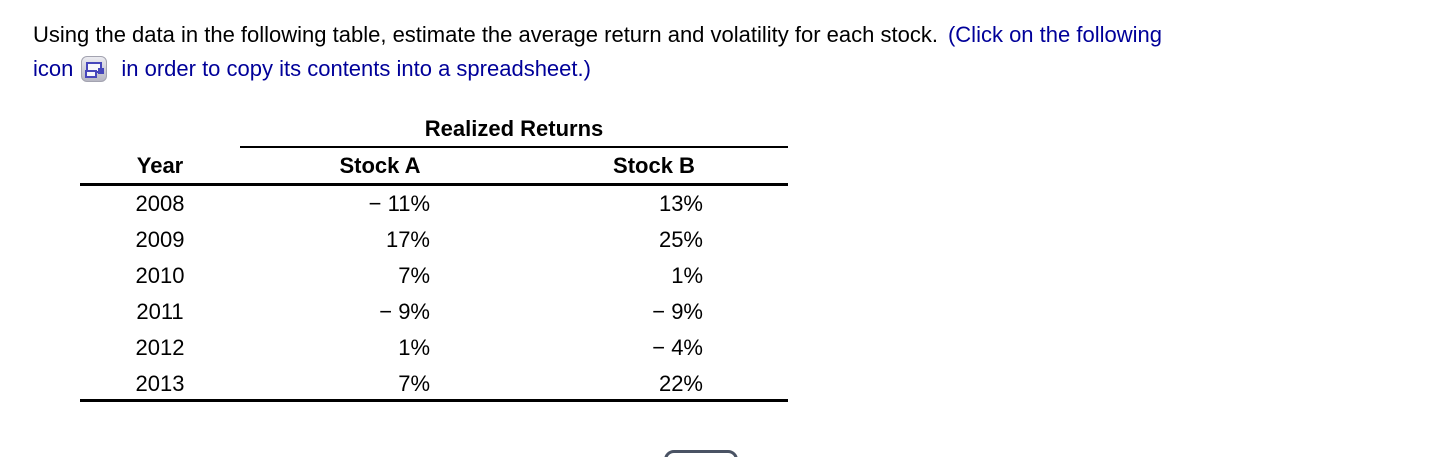  Describe the element at coordinates (160, 239) in the screenshot. I see `year-value: 2009` at that location.